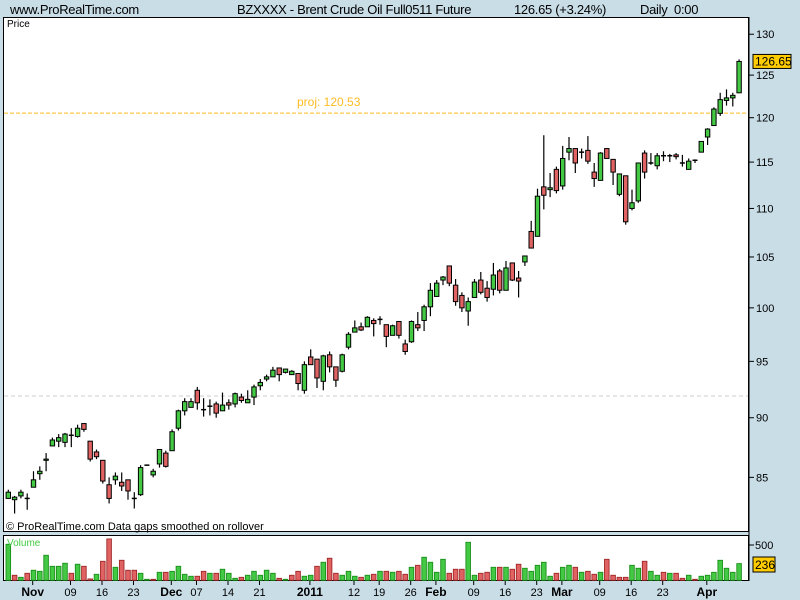  I want to click on price-axis: 85 90 95 100 105 110 115 120 125 130, so click(774, 299).